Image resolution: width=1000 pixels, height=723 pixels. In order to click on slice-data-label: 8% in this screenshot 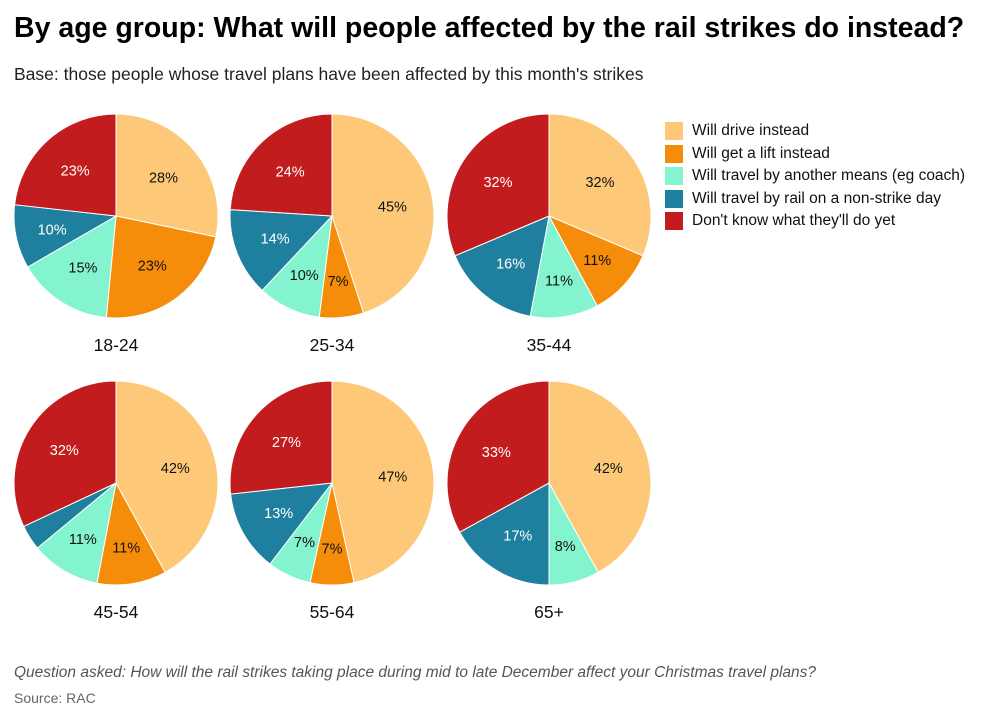, I will do `click(565, 547)`.